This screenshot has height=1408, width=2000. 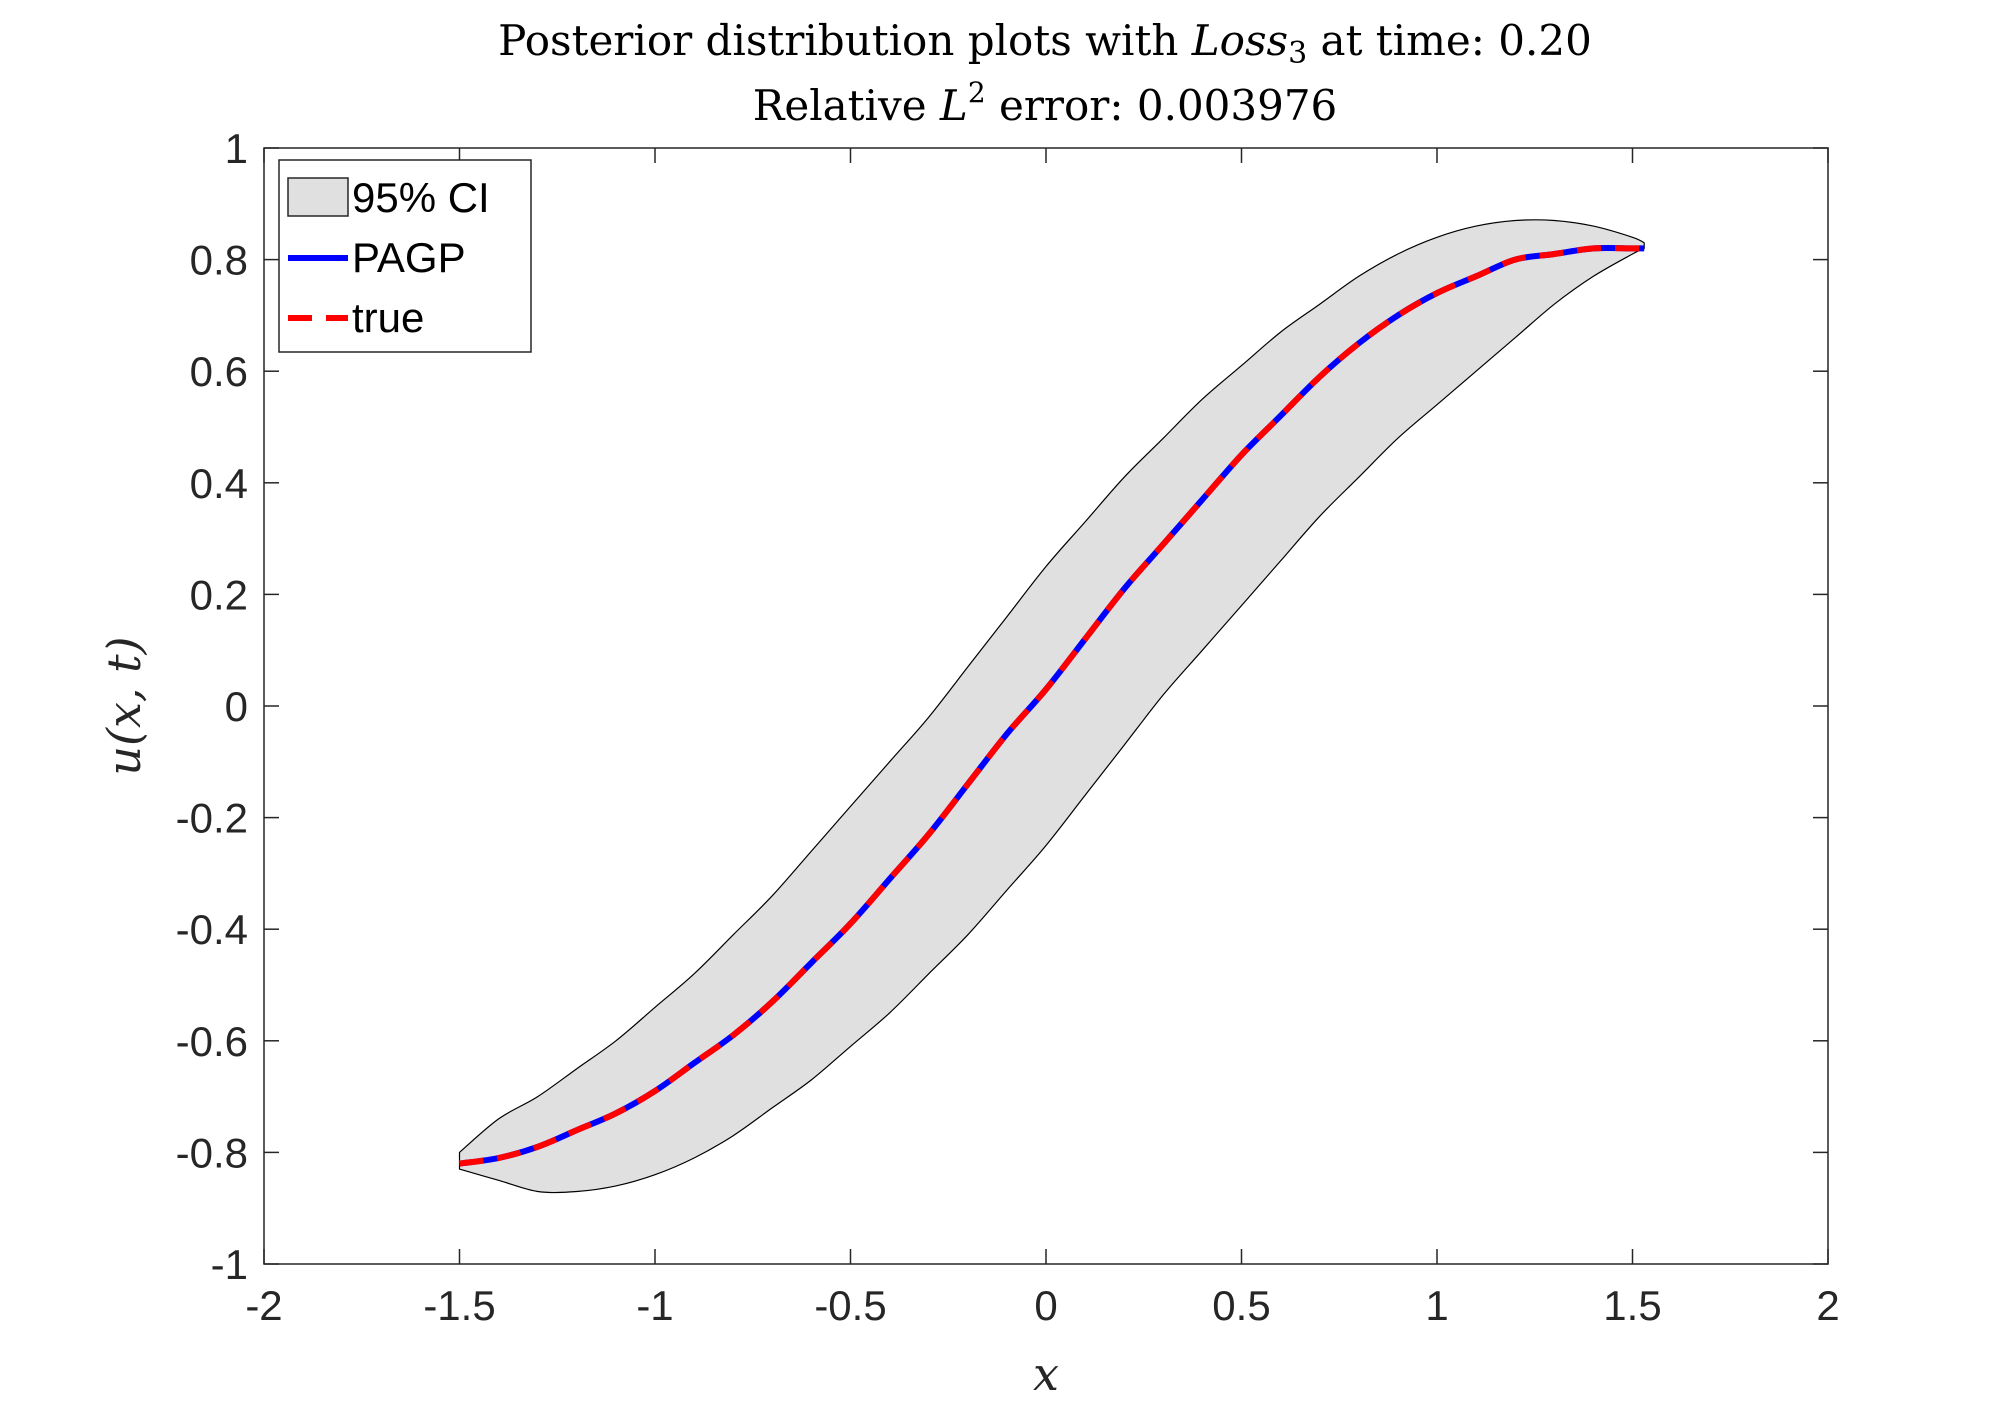 What do you see at coordinates (124, 705) in the screenshot?
I see `y-axis-label: u(x, t)` at bounding box center [124, 705].